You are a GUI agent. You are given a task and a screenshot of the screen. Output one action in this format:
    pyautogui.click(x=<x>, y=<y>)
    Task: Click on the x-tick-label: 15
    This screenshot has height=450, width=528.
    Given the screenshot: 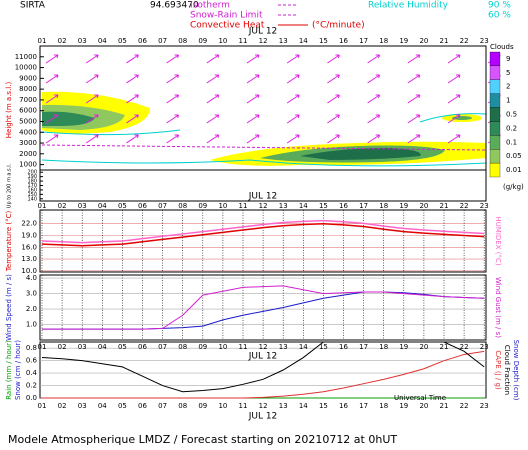 What is the action you would take?
    pyautogui.click(x=323, y=41)
    